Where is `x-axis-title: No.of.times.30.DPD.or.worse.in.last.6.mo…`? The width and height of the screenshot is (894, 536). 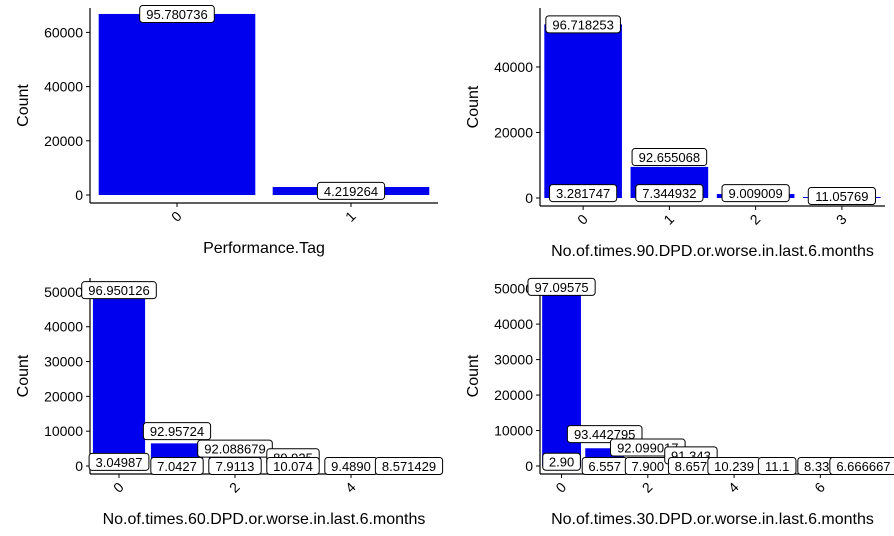
x-axis-title: No.of.times.30.DPD.or.worse.in.last.6.mo… is located at coordinates (712, 519).